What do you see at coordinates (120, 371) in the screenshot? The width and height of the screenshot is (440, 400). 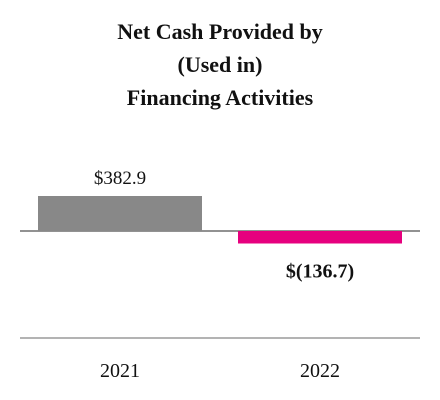 I see `category-label-2021: 2021` at bounding box center [120, 371].